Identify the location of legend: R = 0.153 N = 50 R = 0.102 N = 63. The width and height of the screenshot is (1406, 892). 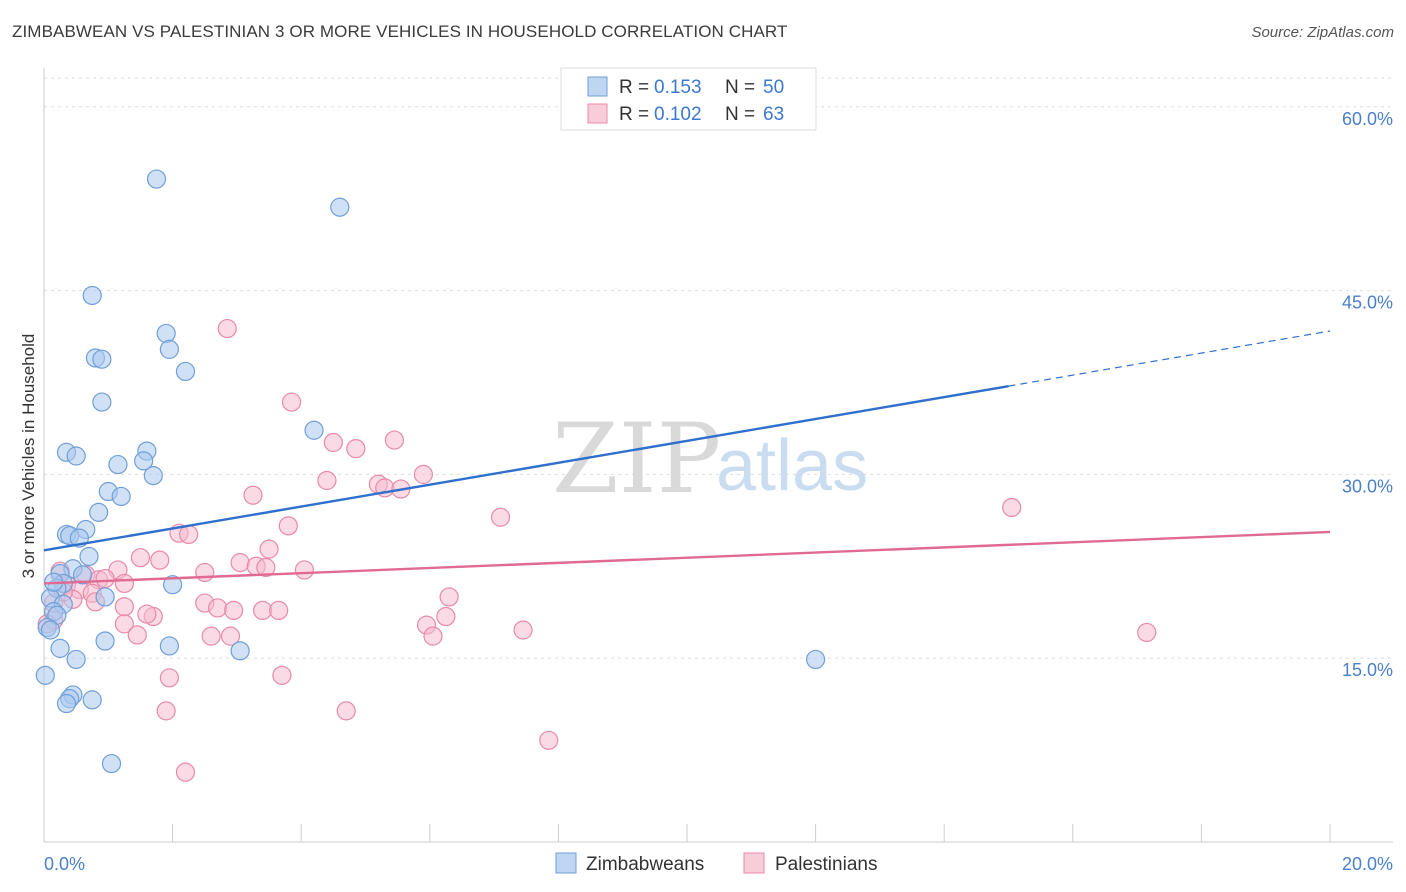
(688, 99).